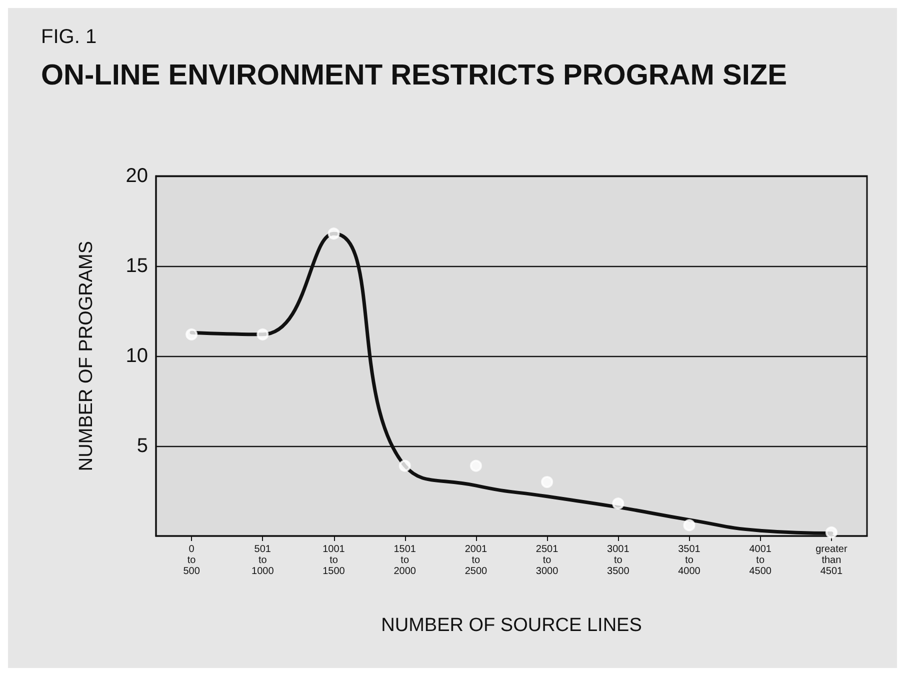 The image size is (905, 677). Describe the element at coordinates (137, 356) in the screenshot. I see `y-tick-label: 10` at that location.